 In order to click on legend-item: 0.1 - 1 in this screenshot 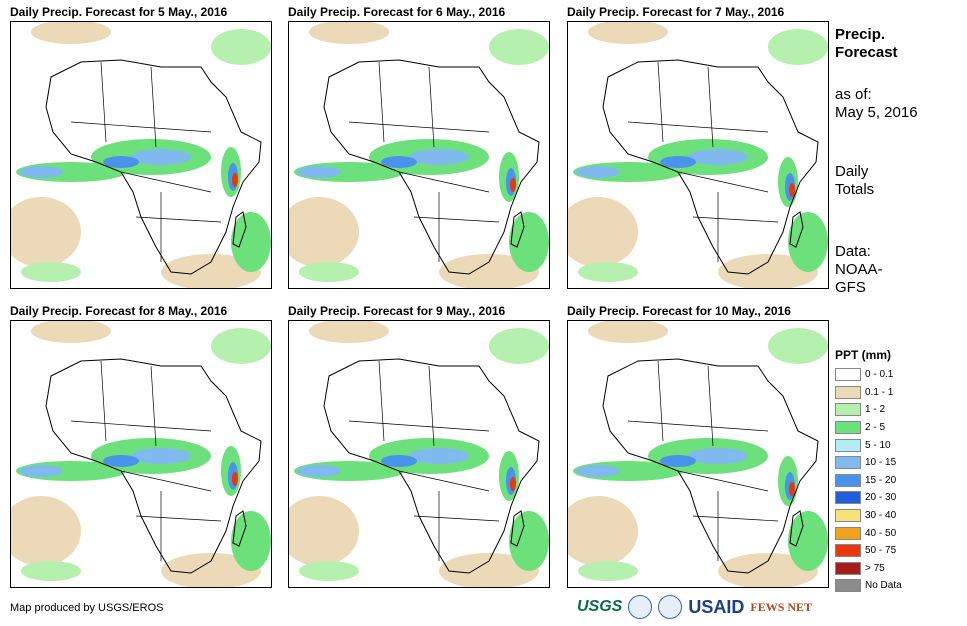, I will do `click(868, 393)`.